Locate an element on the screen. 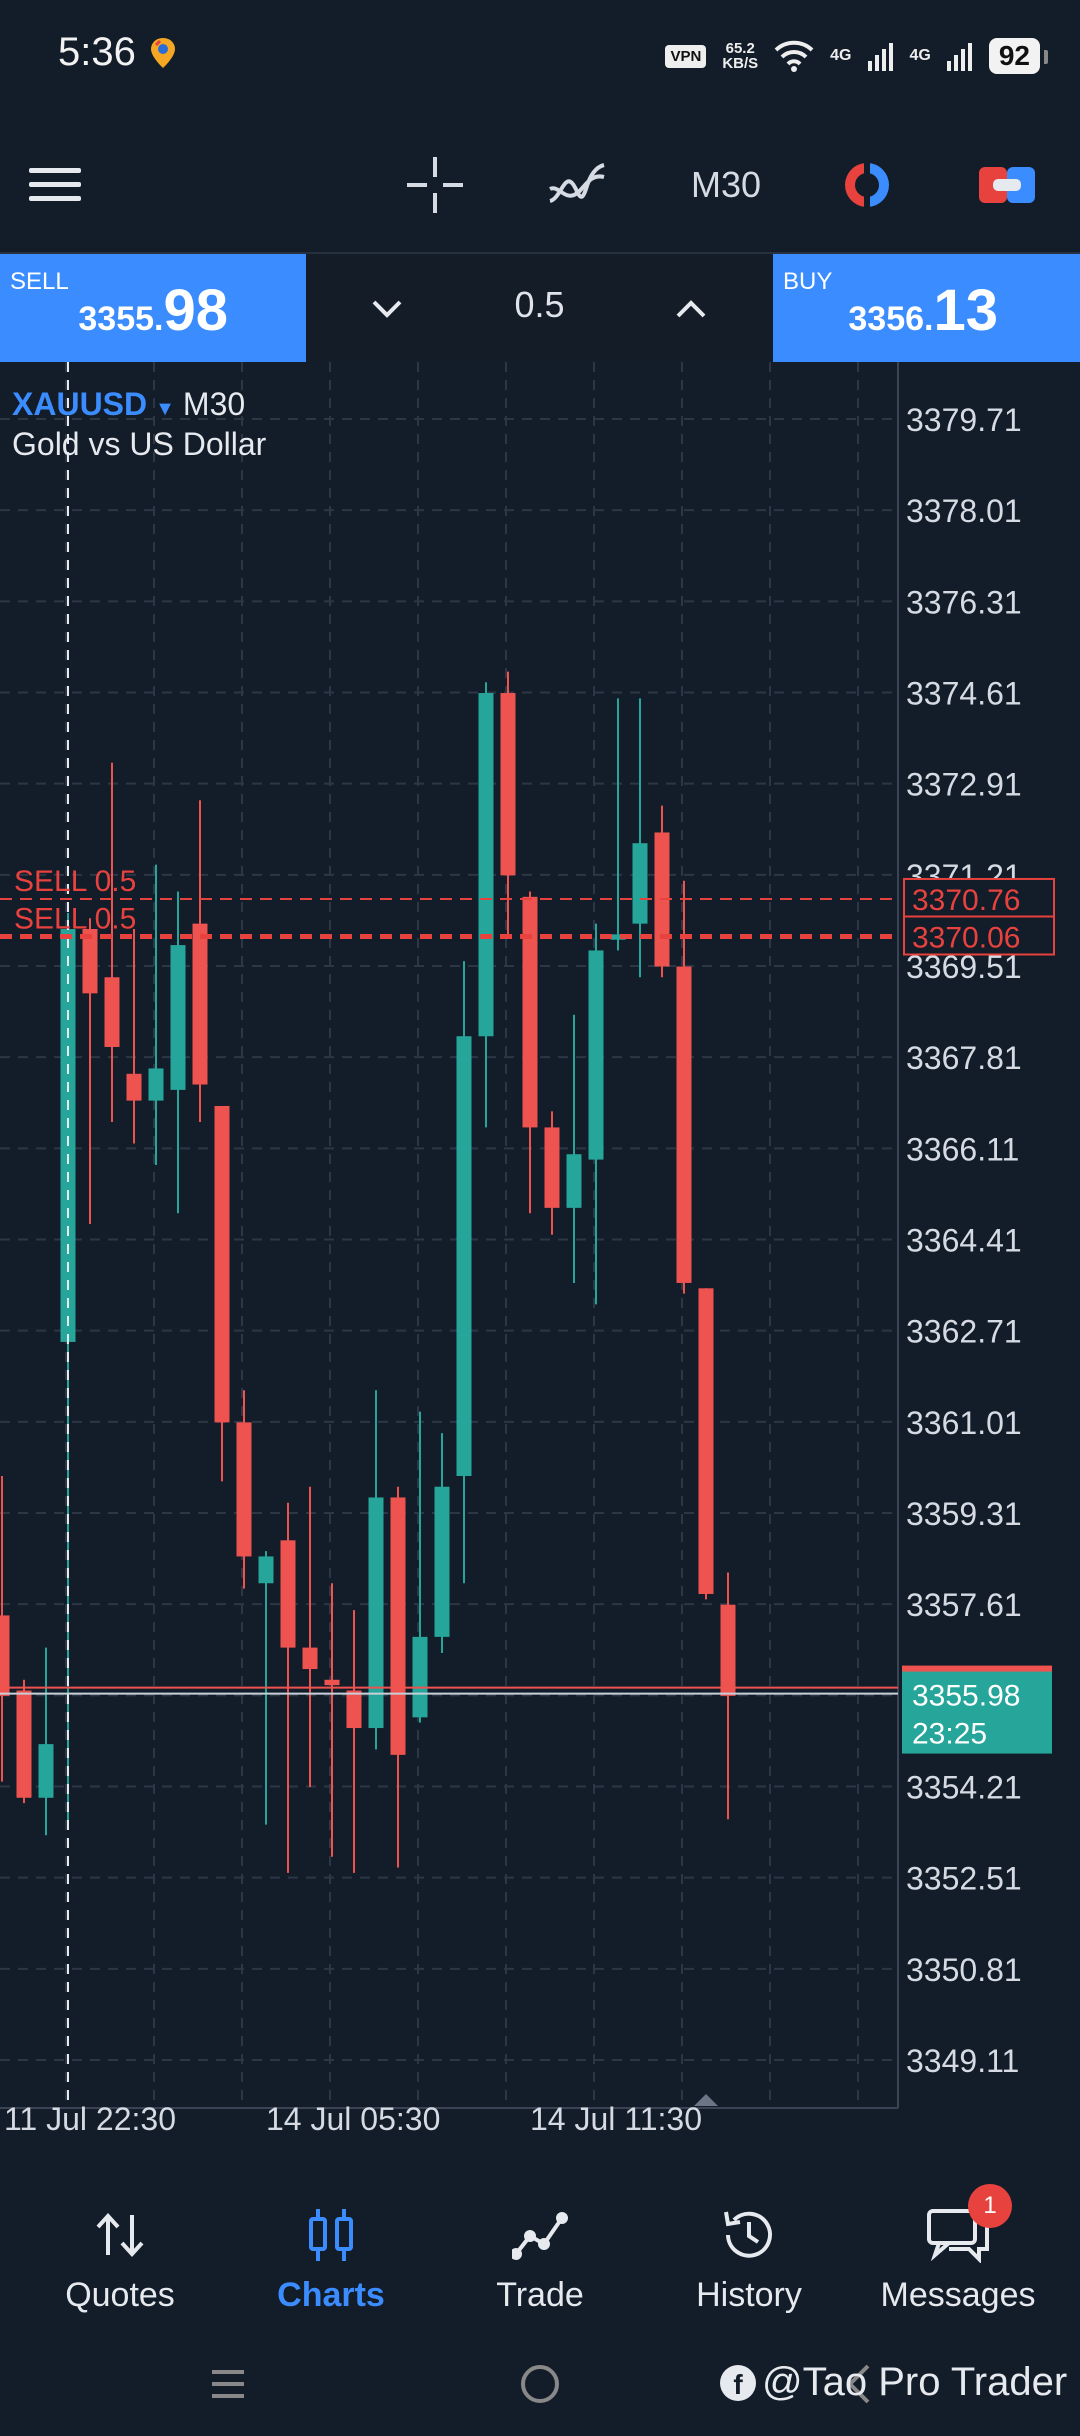 The height and width of the screenshot is (2436, 1080). symbol-code: XAUUSD is located at coordinates (80, 404).